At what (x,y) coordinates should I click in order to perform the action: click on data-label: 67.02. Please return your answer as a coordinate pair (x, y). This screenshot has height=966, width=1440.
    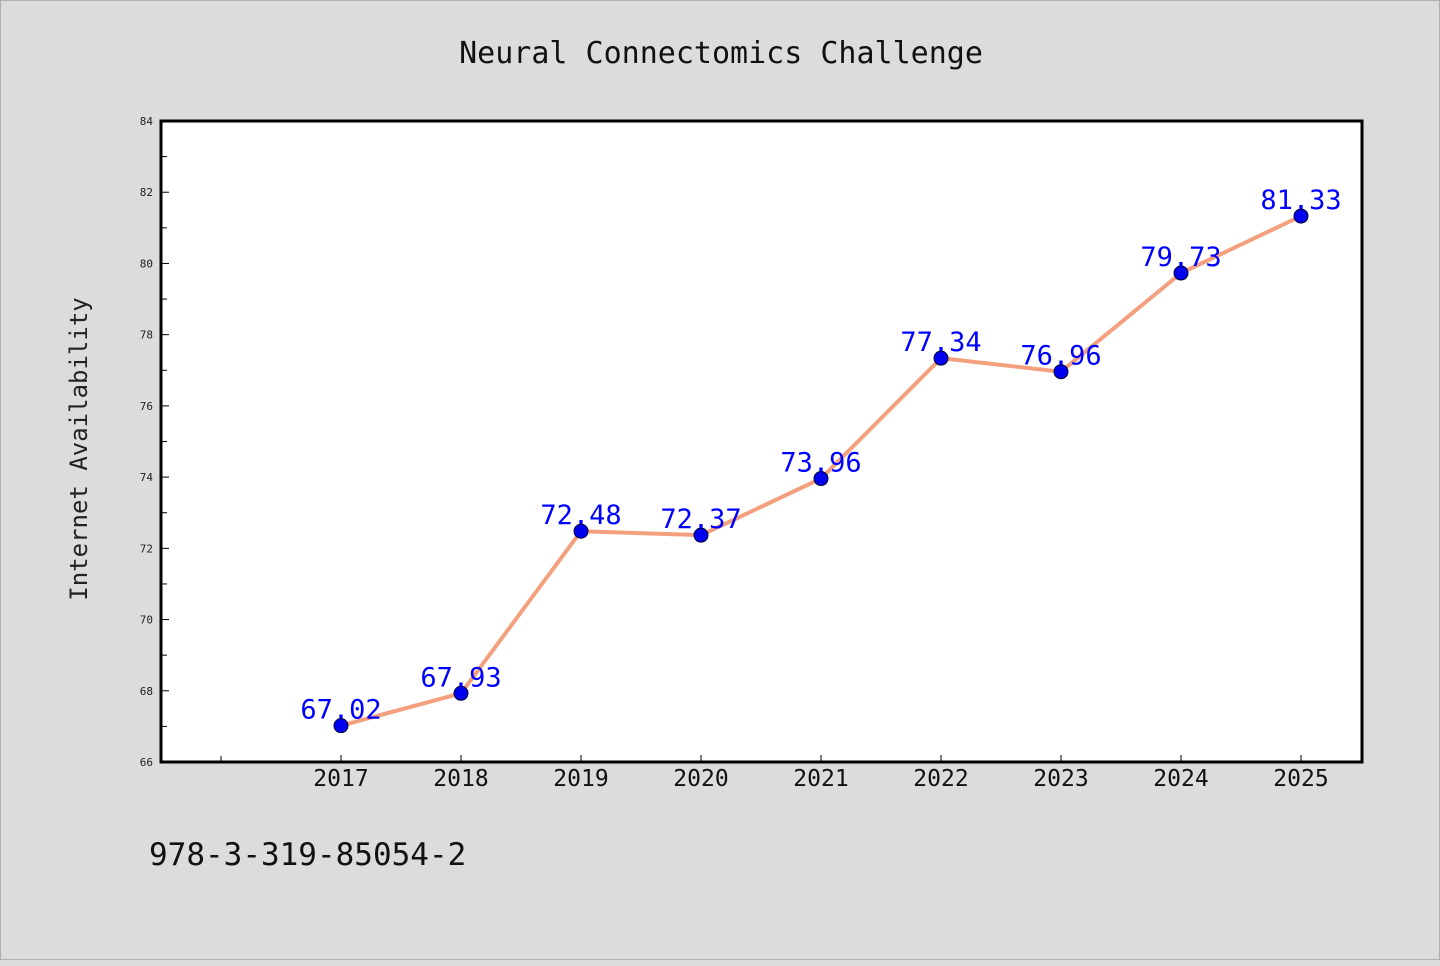
    Looking at the image, I should click on (340, 710).